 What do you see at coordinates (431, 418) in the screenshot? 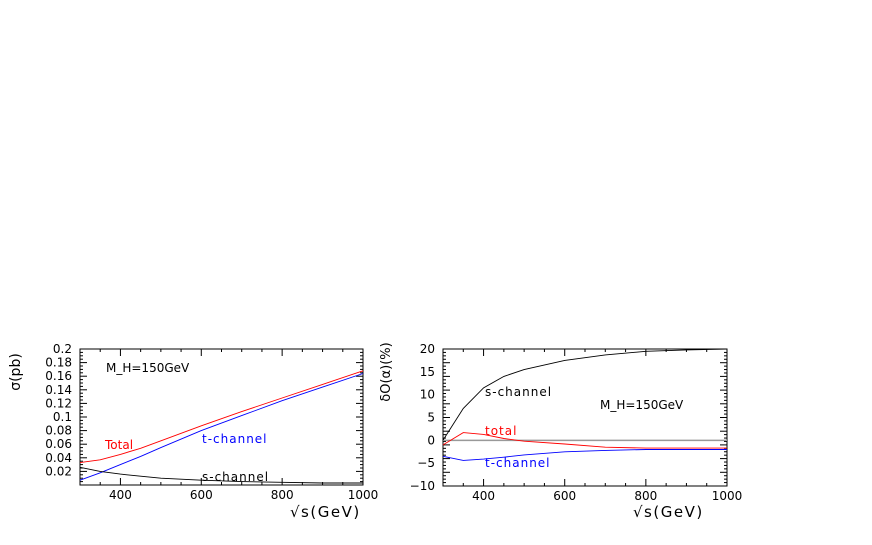
I see `y-tick-label: 5` at bounding box center [431, 418].